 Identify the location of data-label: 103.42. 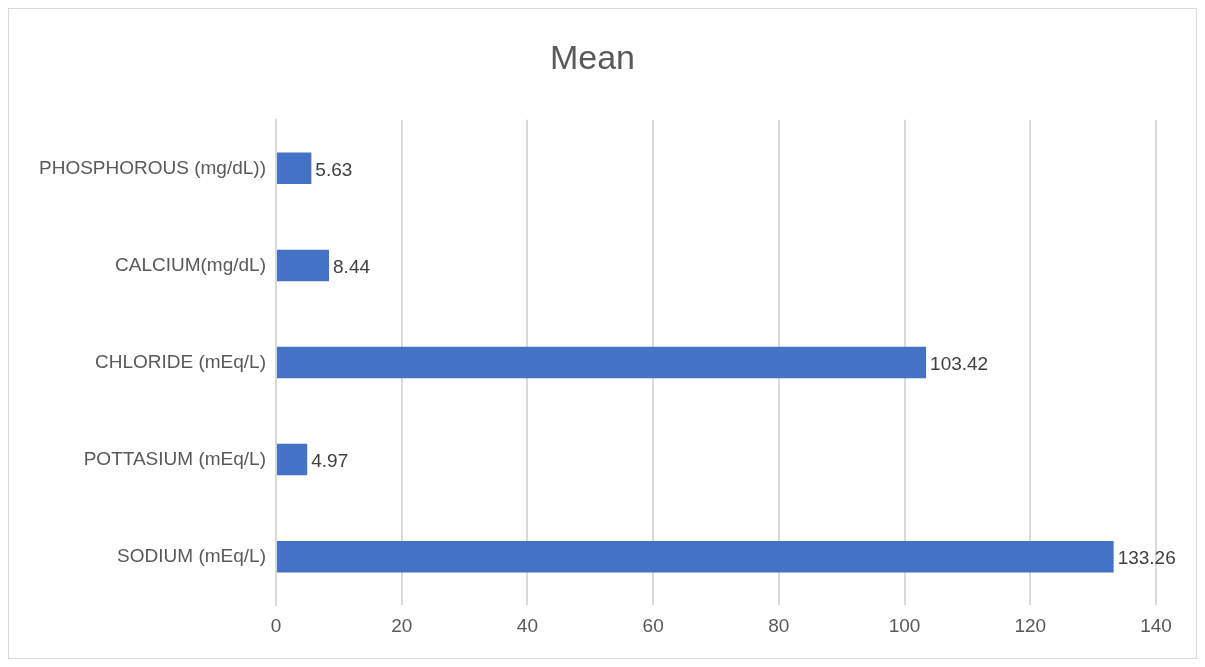
(959, 363).